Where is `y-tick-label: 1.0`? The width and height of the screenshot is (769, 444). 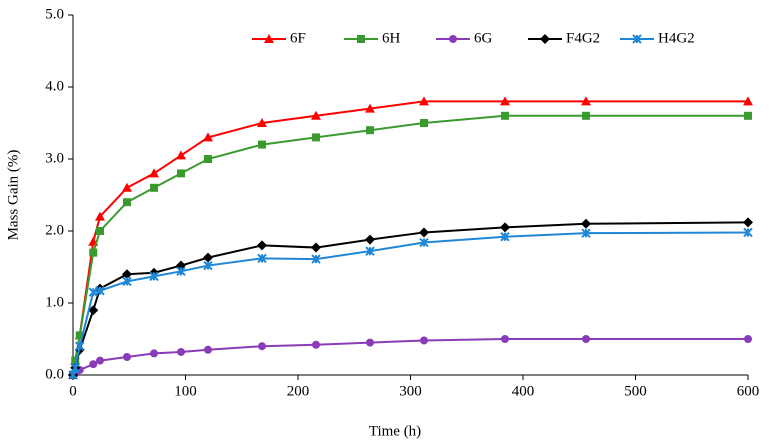 y-tick-label: 1.0 is located at coordinates (54, 302).